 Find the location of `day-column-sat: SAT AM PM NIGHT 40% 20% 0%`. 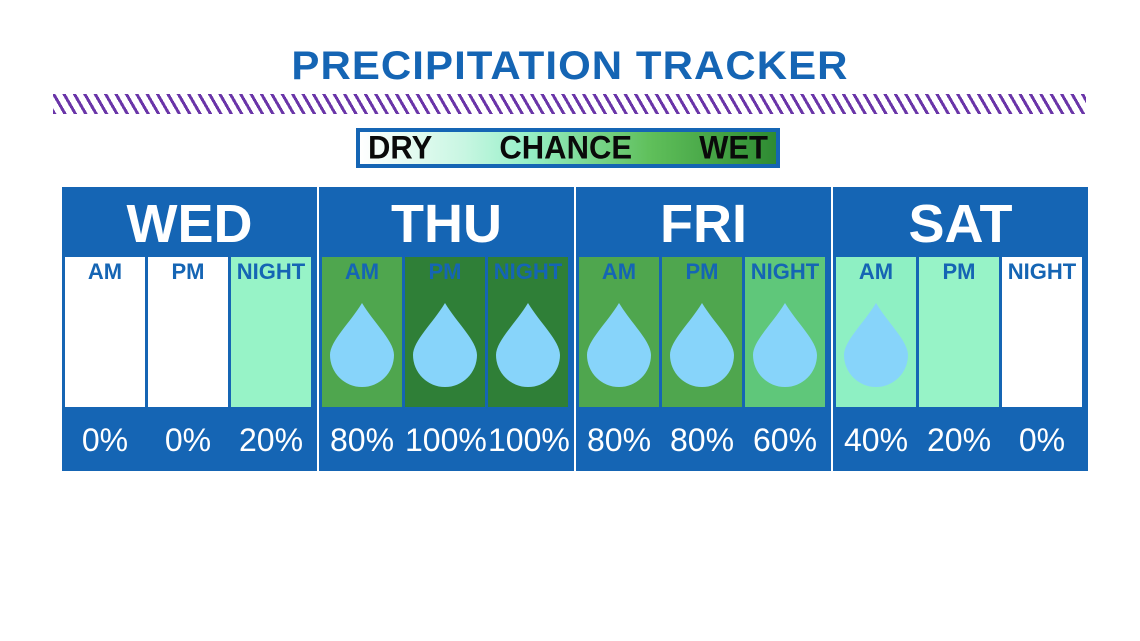

day-column-sat: SAT AM PM NIGHT 40% 20% 0% is located at coordinates (960, 329).